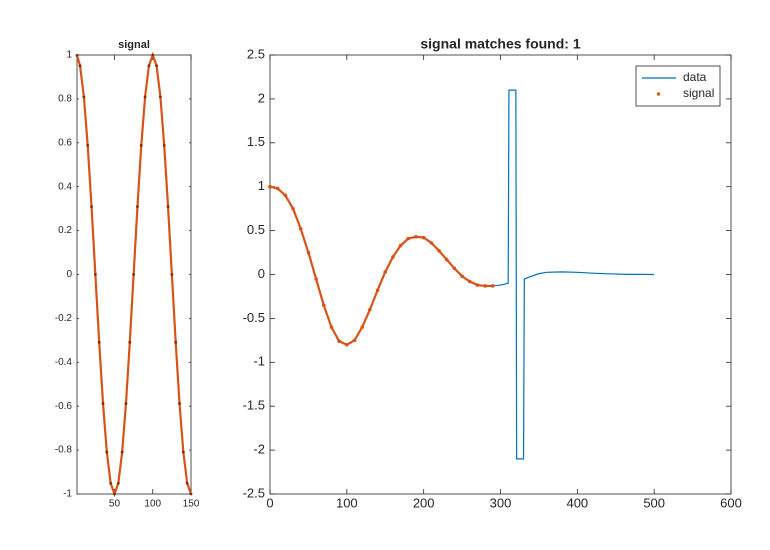 This screenshot has width=770, height=550. I want to click on y-tick-label: -0.5, so click(254, 317).